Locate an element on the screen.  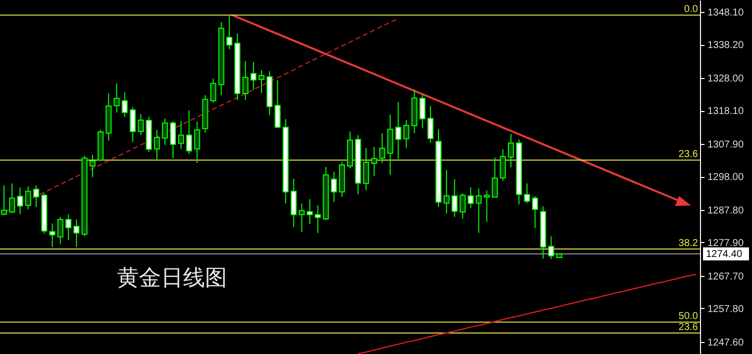
y-tick-label: 1318.10 is located at coordinates (726, 112).